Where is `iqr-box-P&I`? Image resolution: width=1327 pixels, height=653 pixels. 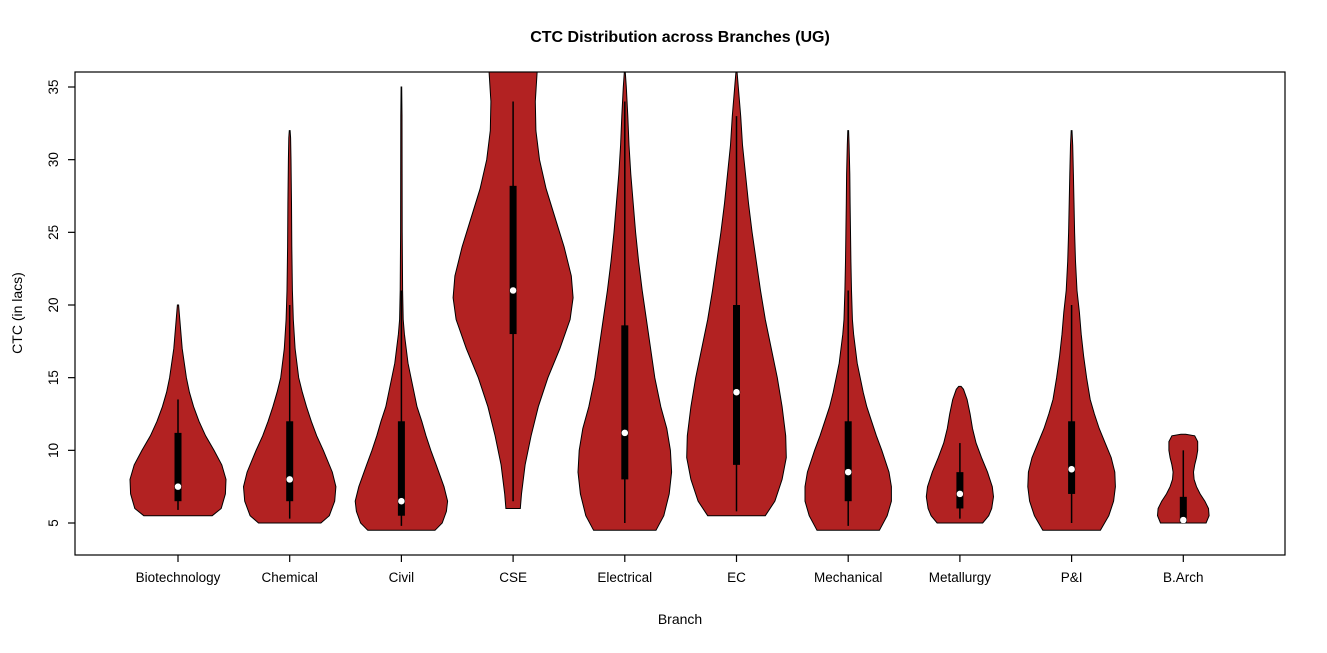
iqr-box-P&I is located at coordinates (1072, 457).